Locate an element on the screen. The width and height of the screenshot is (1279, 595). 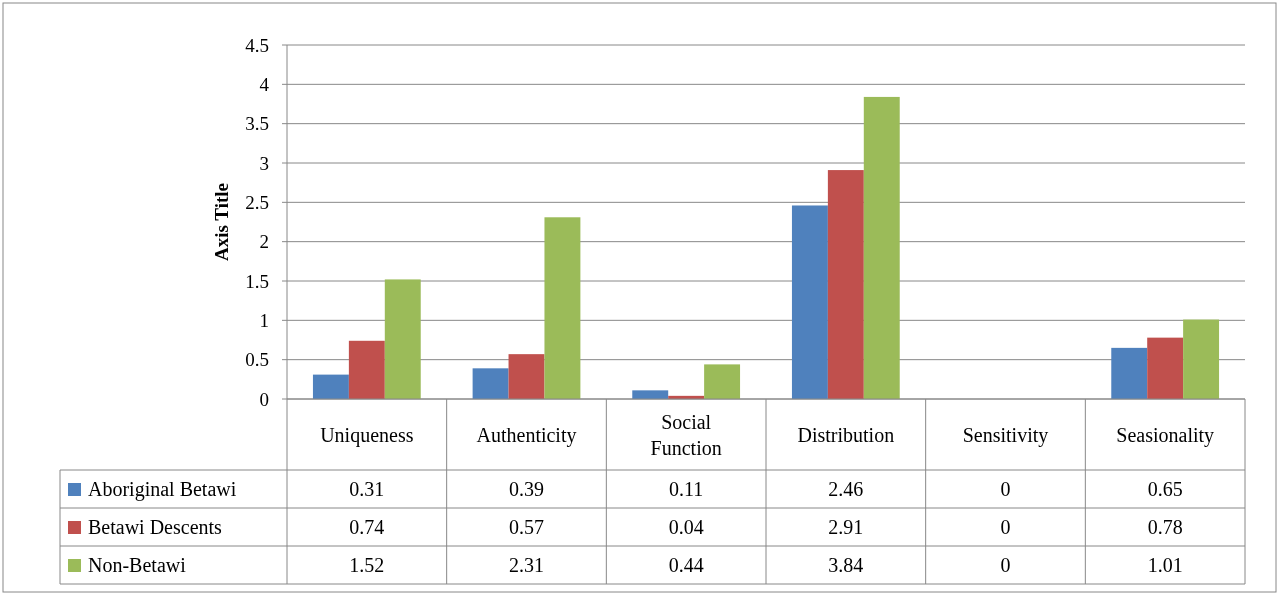
x-tick-label: Seasionality is located at coordinates (1165, 435).